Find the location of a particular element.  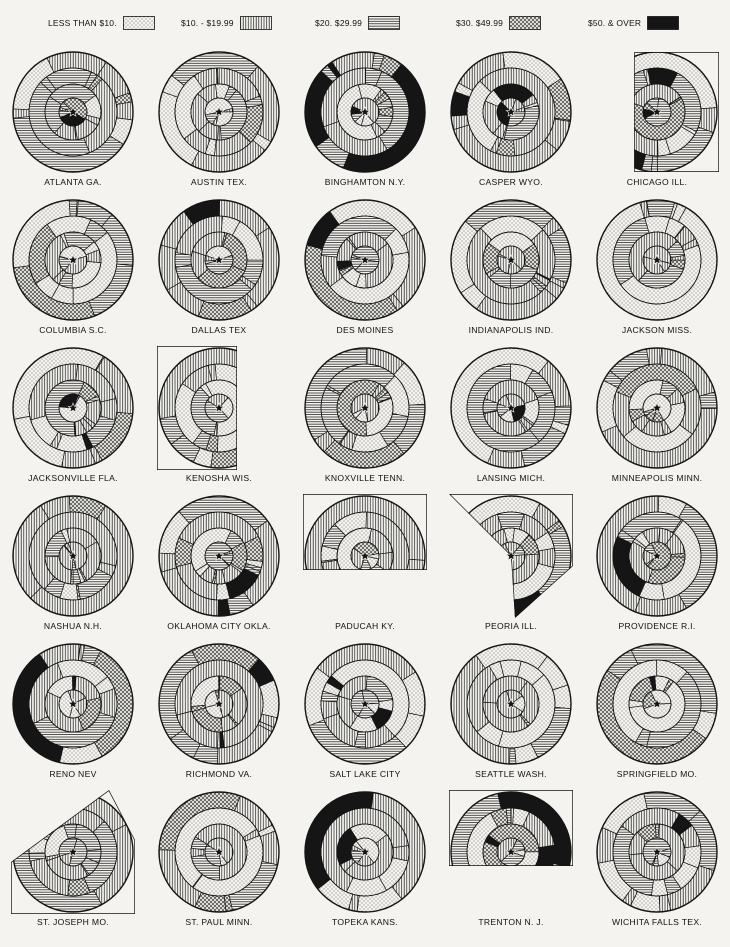

outer-boundary is located at coordinates (676, 112).